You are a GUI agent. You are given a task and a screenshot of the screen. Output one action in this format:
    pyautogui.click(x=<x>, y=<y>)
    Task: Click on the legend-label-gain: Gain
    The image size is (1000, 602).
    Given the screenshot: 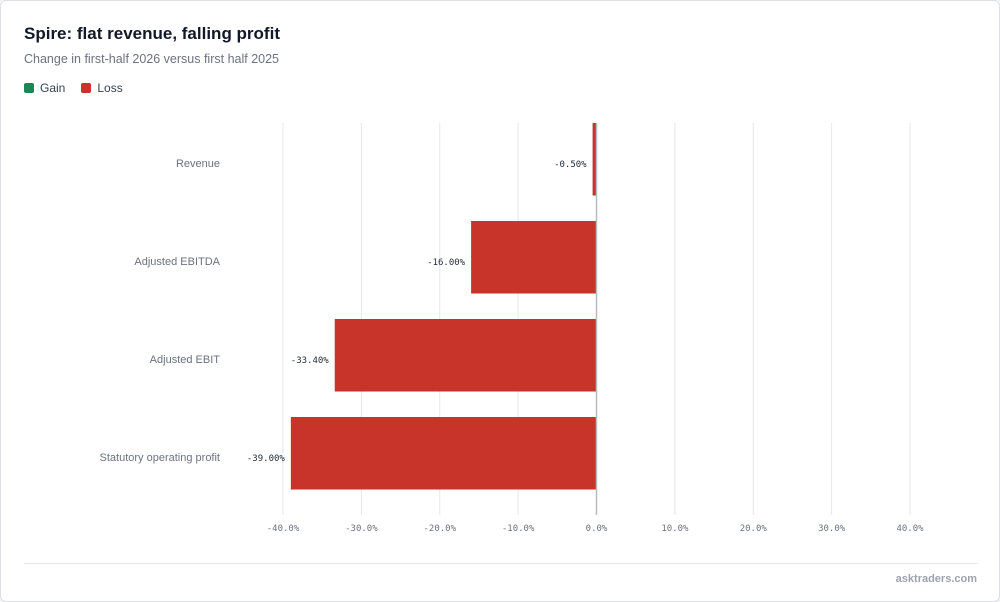 What is the action you would take?
    pyautogui.click(x=53, y=88)
    